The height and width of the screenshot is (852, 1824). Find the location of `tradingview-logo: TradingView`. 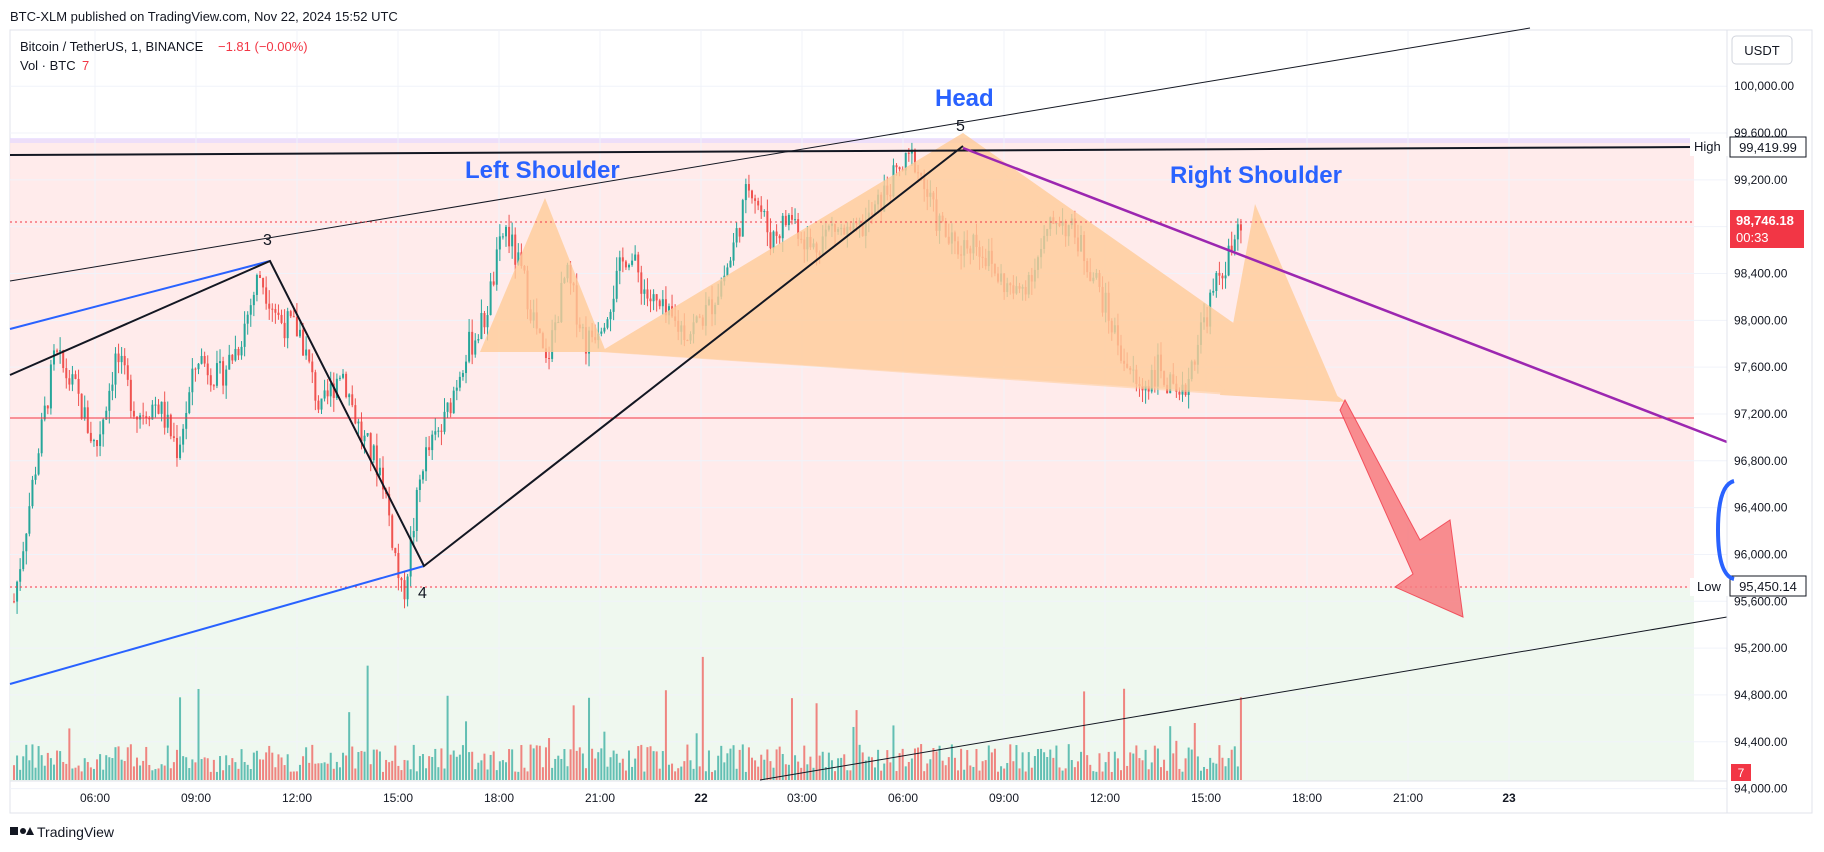

tradingview-logo: TradingView is located at coordinates (62, 832).